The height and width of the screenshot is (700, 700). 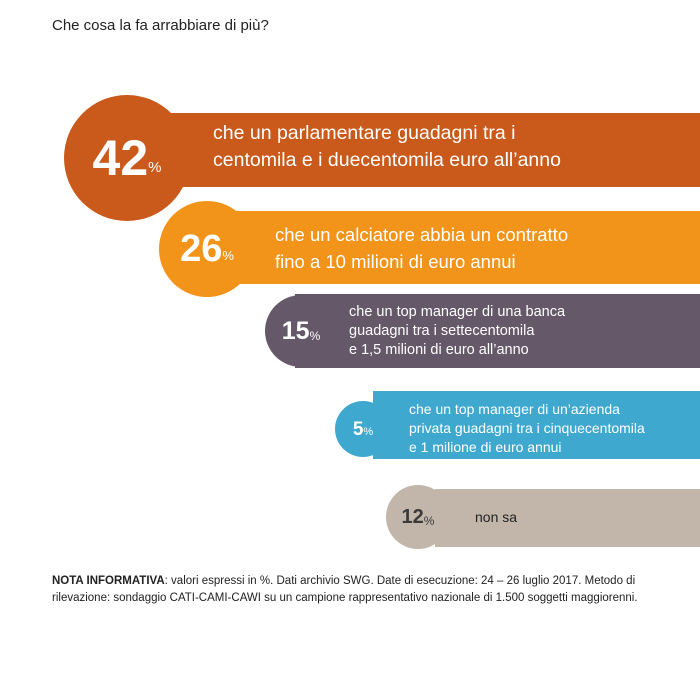 I want to click on category-label-line: che un calciatore abbia un contratto, so click(x=422, y=234).